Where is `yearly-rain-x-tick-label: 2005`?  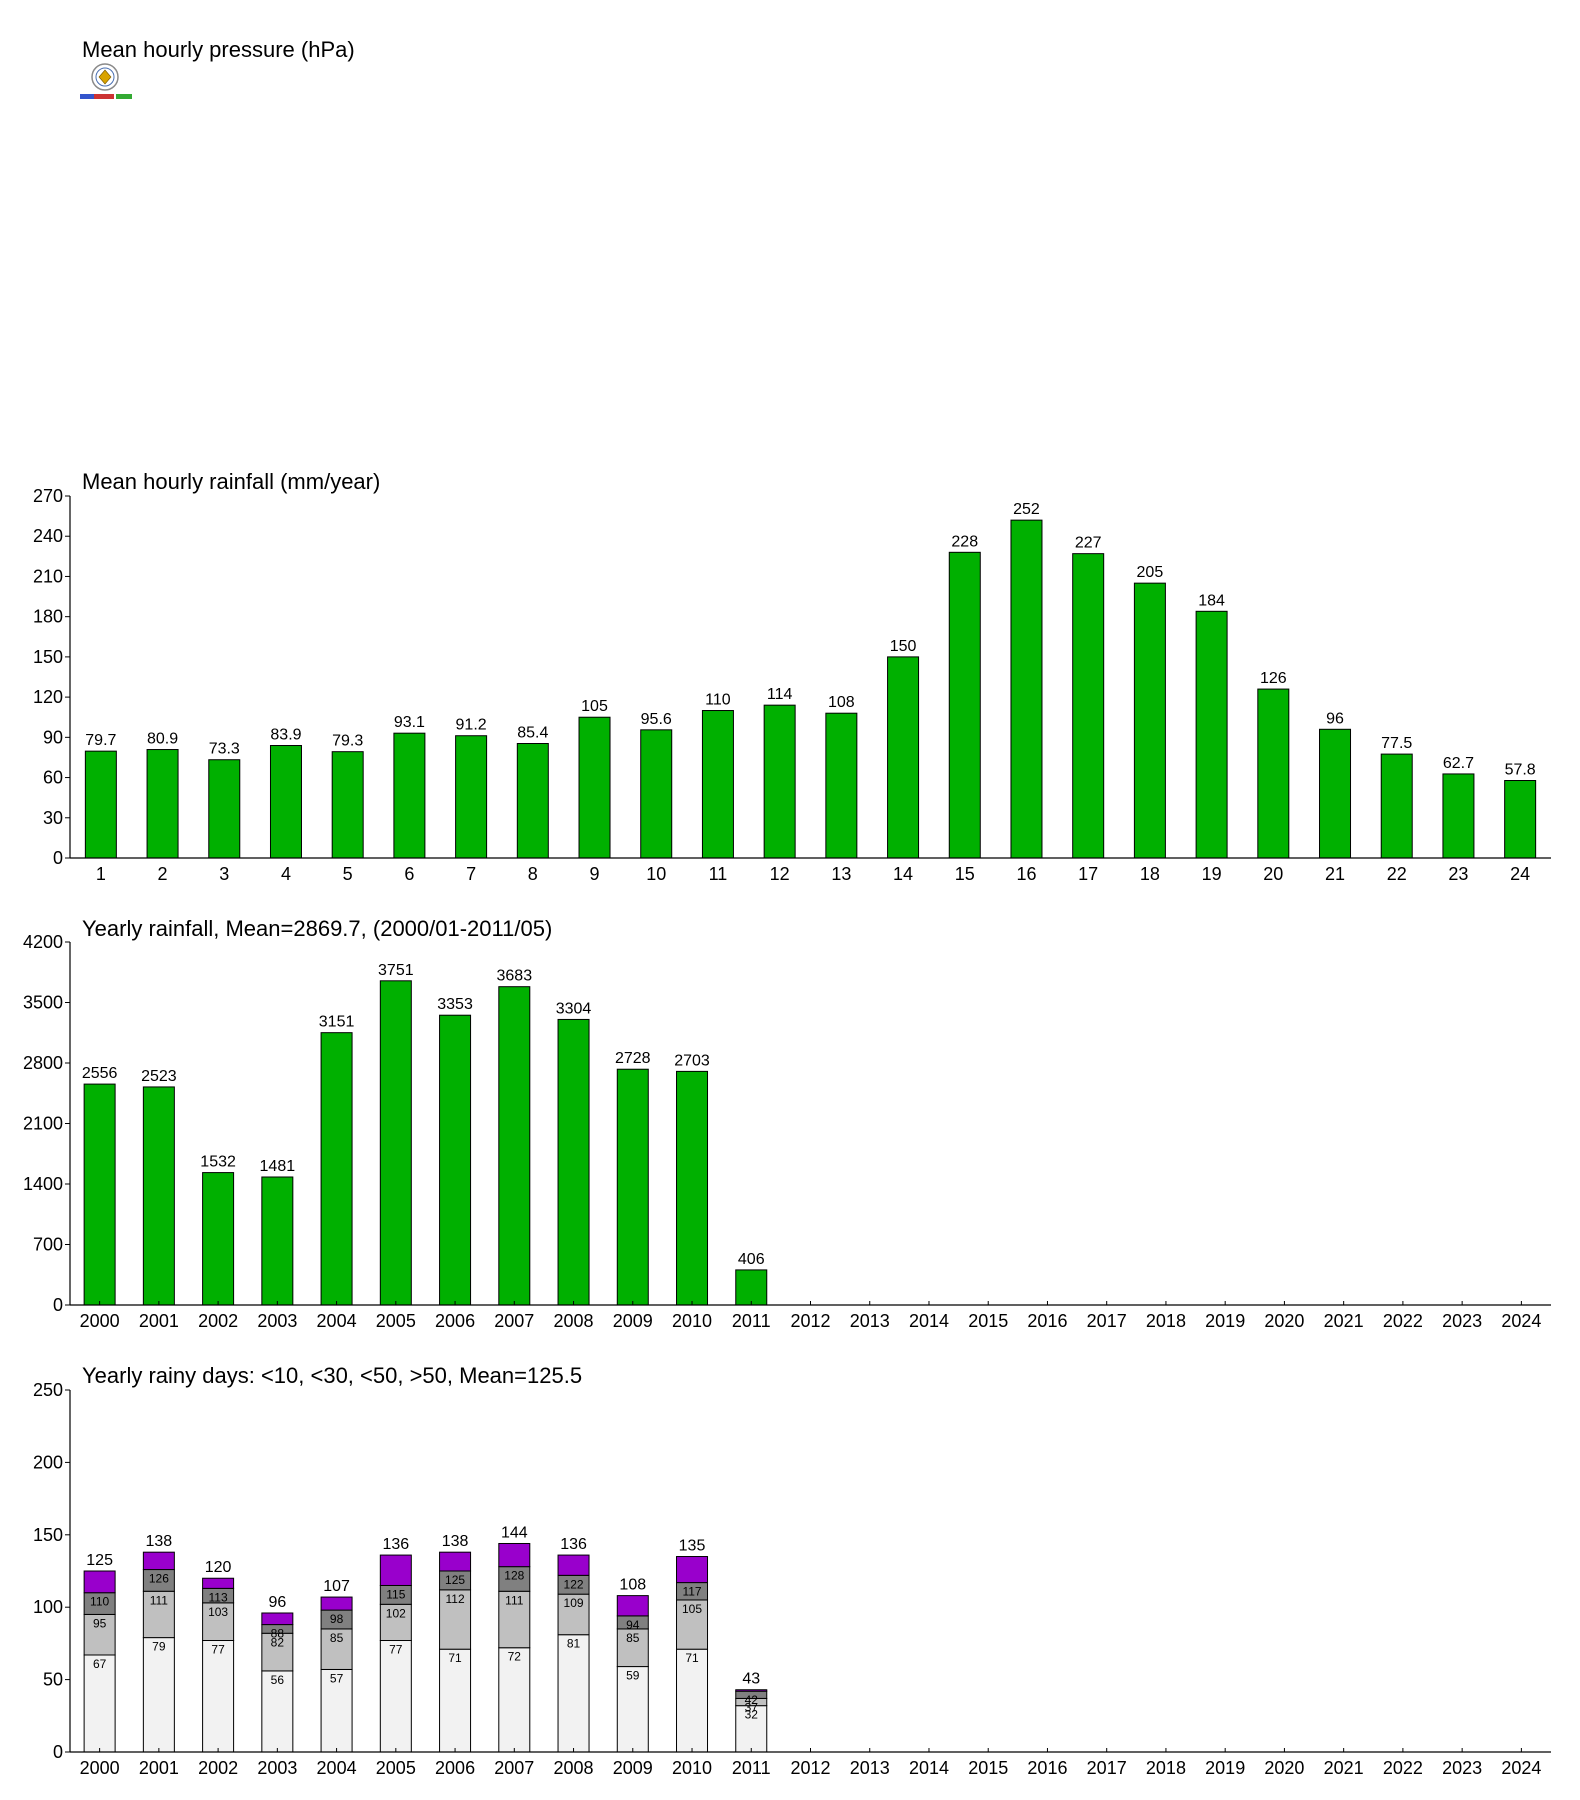 yearly-rain-x-tick-label: 2005 is located at coordinates (396, 1321).